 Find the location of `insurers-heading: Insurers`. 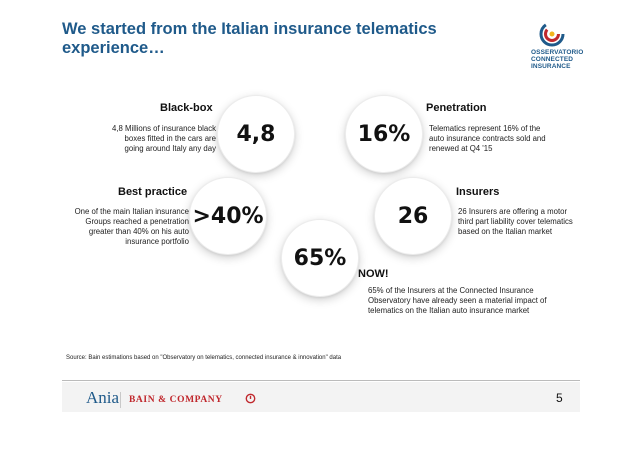

insurers-heading: Insurers is located at coordinates (478, 192).